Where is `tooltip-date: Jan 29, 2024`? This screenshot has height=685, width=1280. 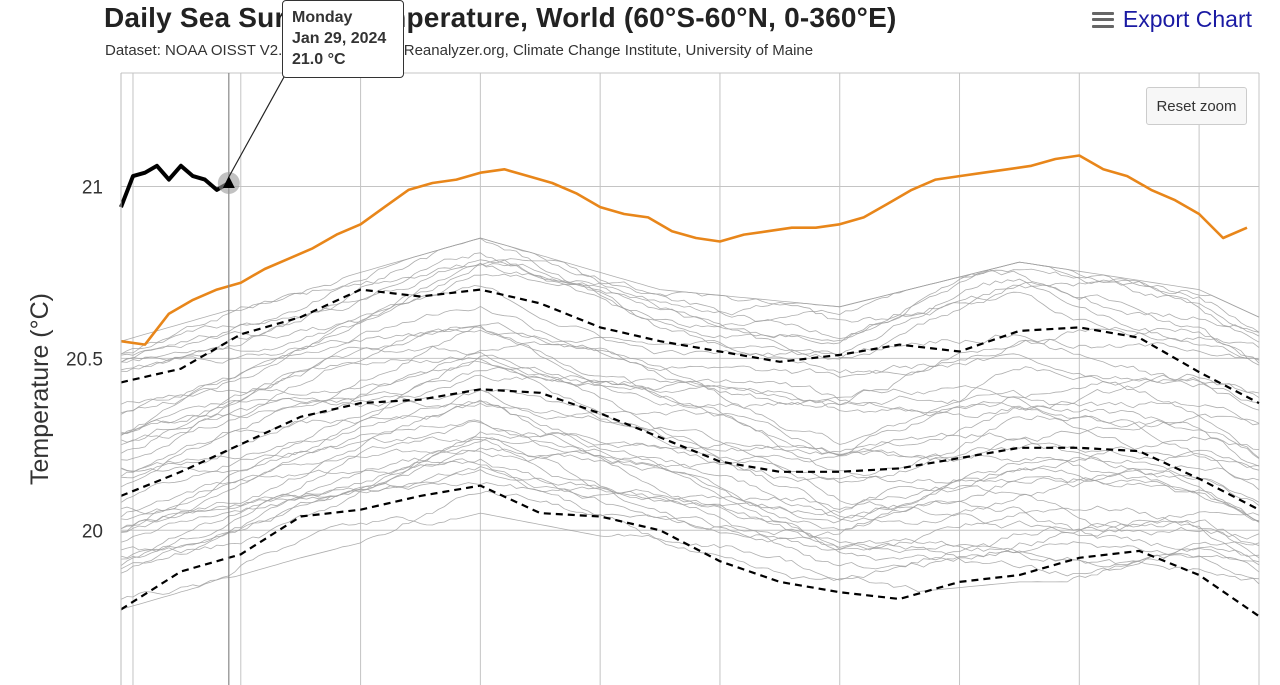 tooltip-date: Jan 29, 2024 is located at coordinates (339, 38).